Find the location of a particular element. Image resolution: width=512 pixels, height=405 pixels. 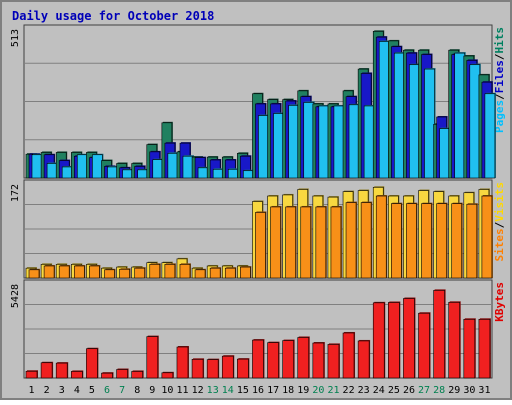

x-tick-label-20: 20 is located at coordinates (318, 390).